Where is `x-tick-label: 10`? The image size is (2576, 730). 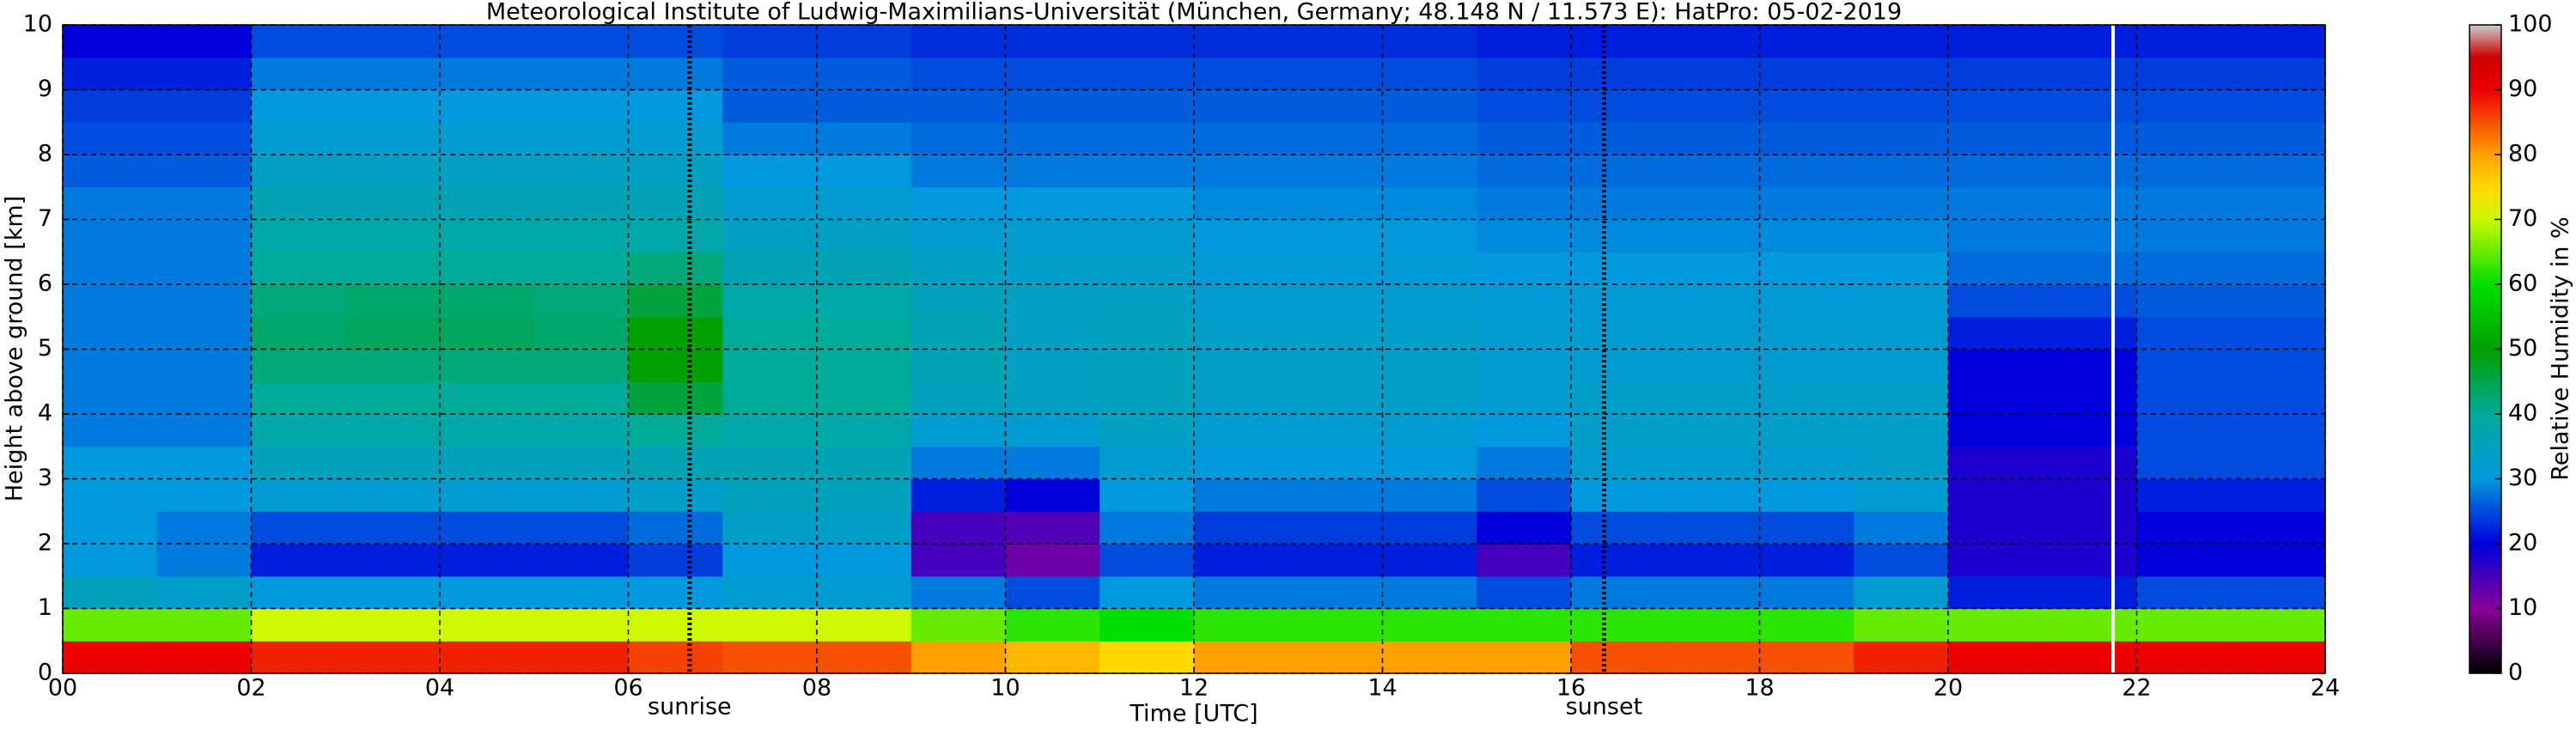 x-tick-label: 10 is located at coordinates (1005, 688).